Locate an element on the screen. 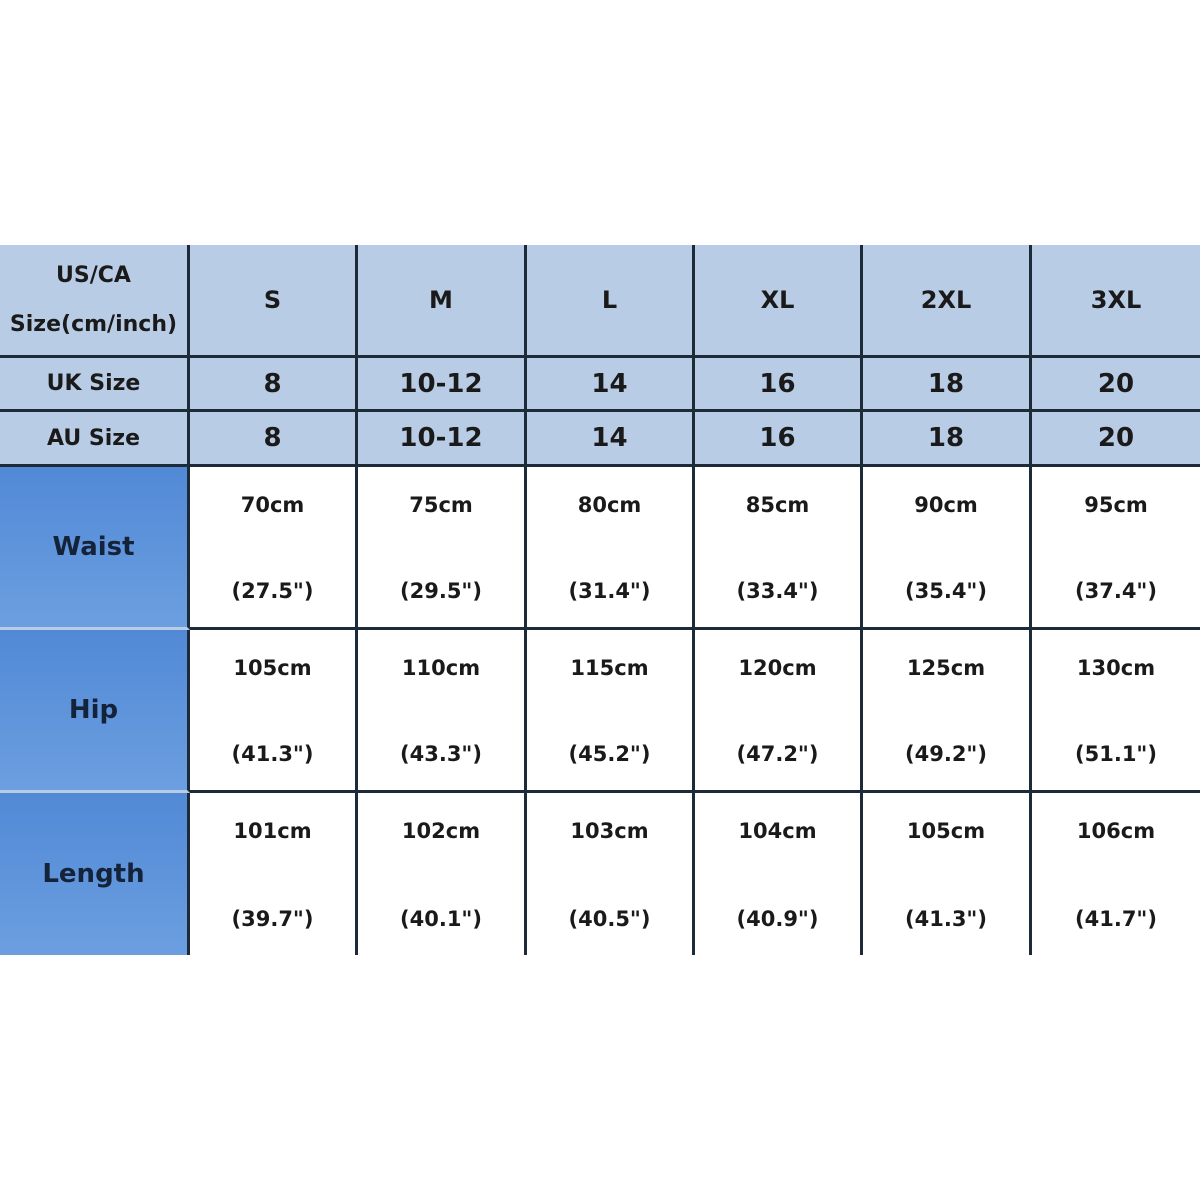 The image size is (1200, 1200). inch-value: (31.4") is located at coordinates (609, 591).